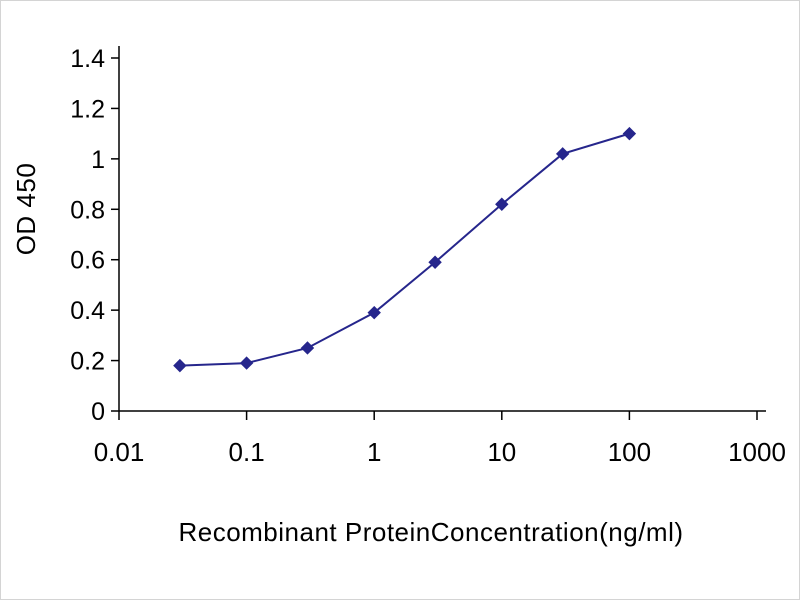 This screenshot has height=600, width=800. Describe the element at coordinates (87, 261) in the screenshot. I see `y-tick-label: 0.6` at that location.